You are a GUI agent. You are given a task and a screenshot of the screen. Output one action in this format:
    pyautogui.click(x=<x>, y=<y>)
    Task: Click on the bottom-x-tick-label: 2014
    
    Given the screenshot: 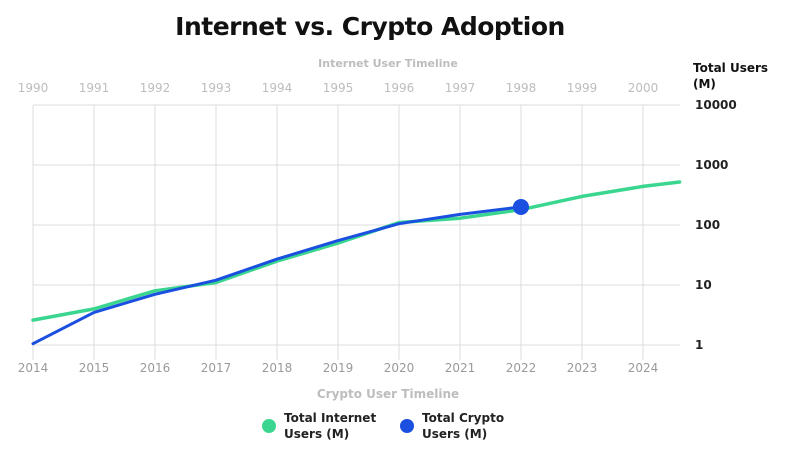 What is the action you would take?
    pyautogui.click(x=33, y=368)
    